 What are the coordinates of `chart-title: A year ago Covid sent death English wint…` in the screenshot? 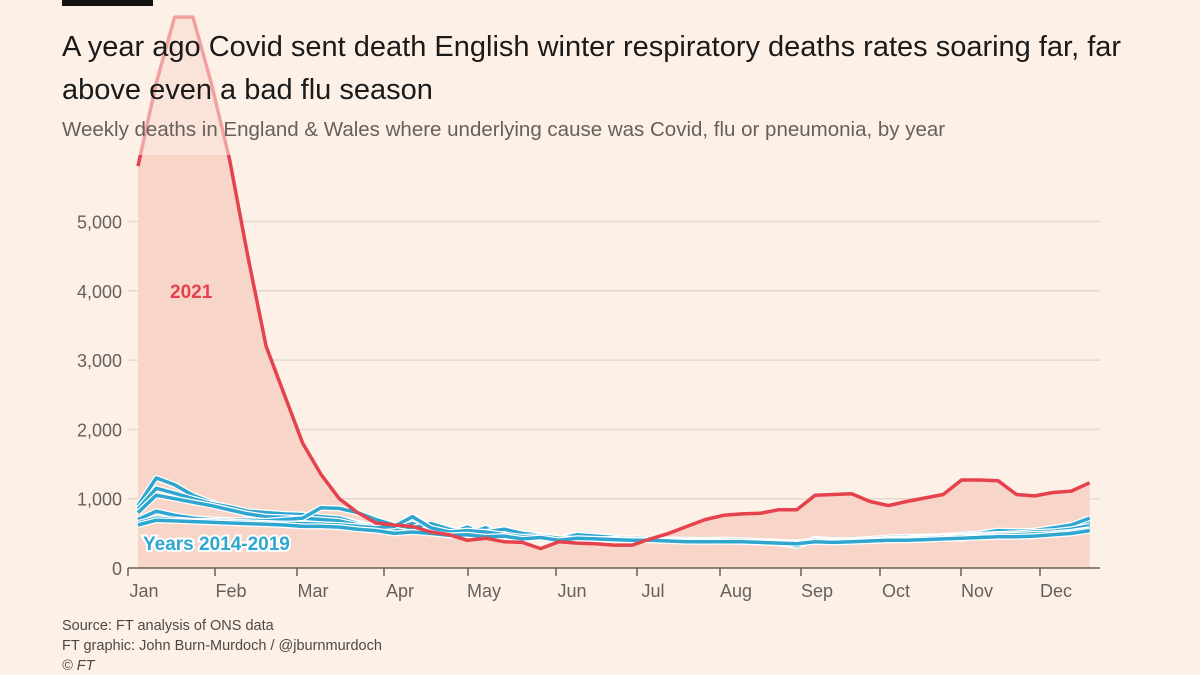 It's located at (592, 68).